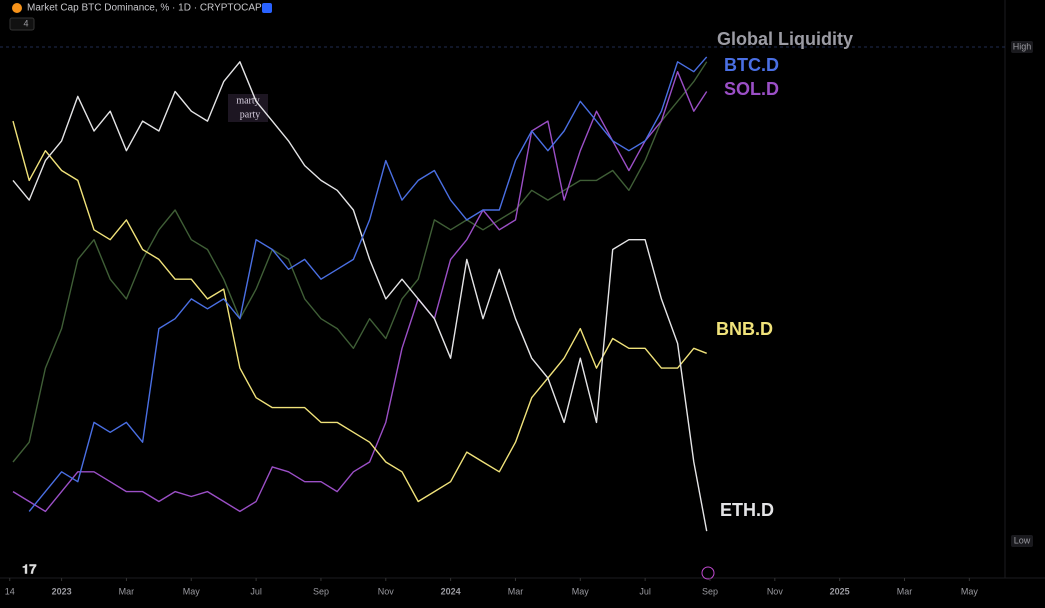  What do you see at coordinates (25, 23) in the screenshot?
I see `indicator-count: 4` at bounding box center [25, 23].